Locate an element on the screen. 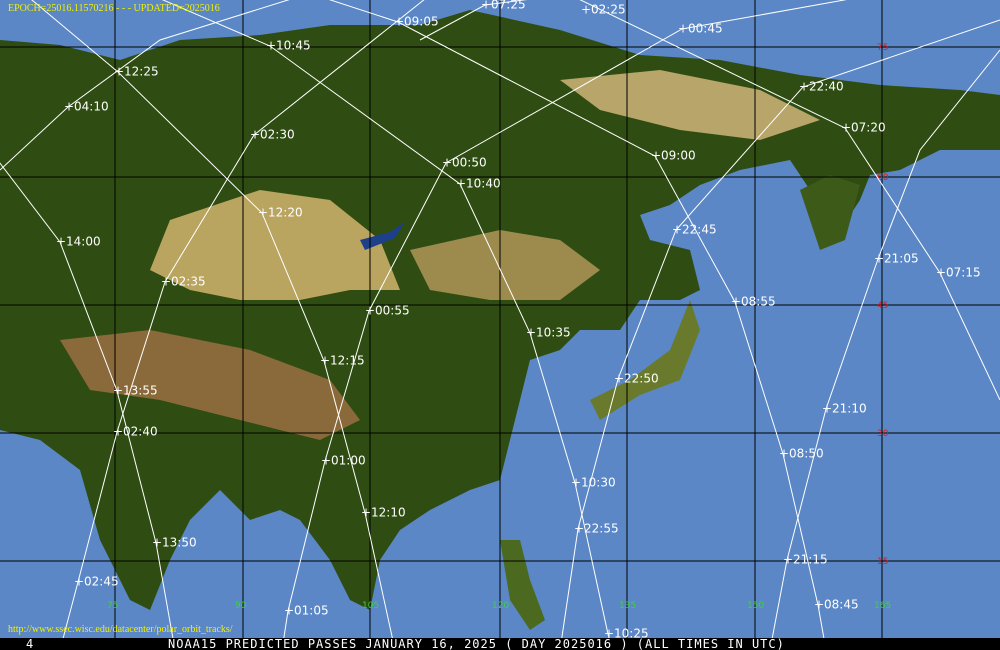  pass-time: 04:10 is located at coordinates (91, 107).